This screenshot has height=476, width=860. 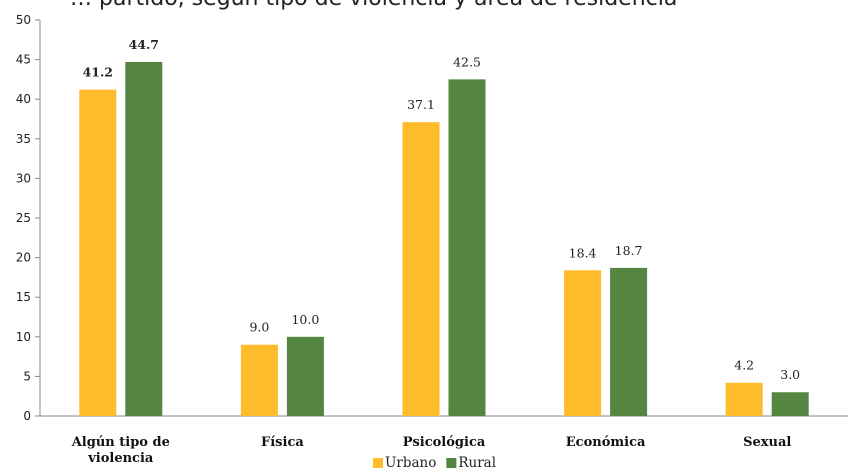 I want to click on data-label: 18.7, so click(x=629, y=250).